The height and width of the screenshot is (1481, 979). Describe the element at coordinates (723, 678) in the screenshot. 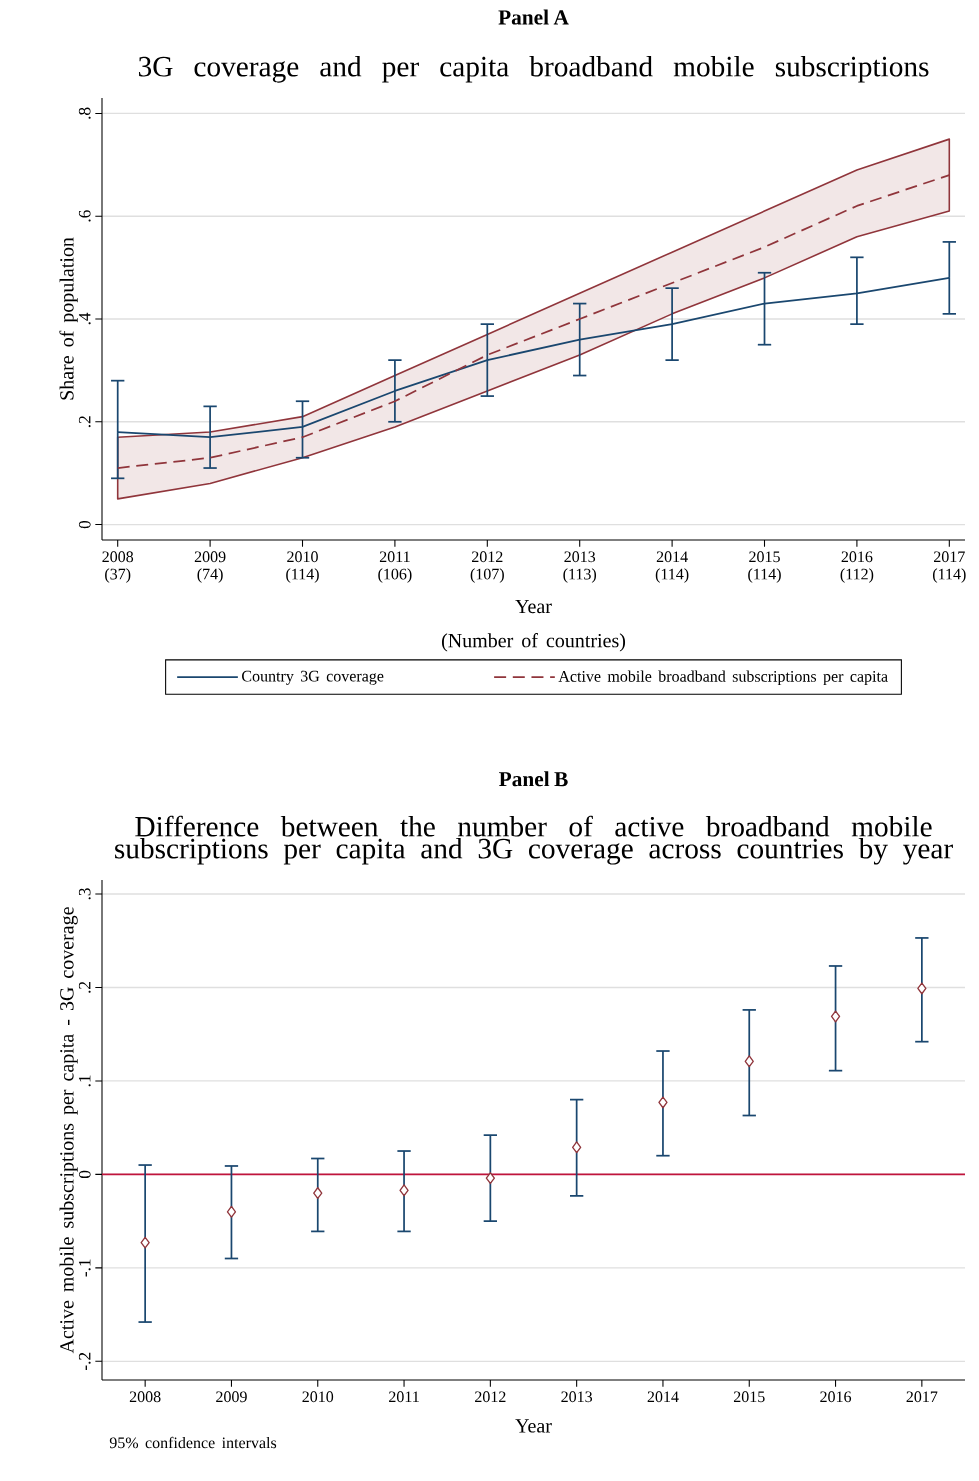

I see `legend-label: Active mobile broadband subscriptions per capita` at that location.